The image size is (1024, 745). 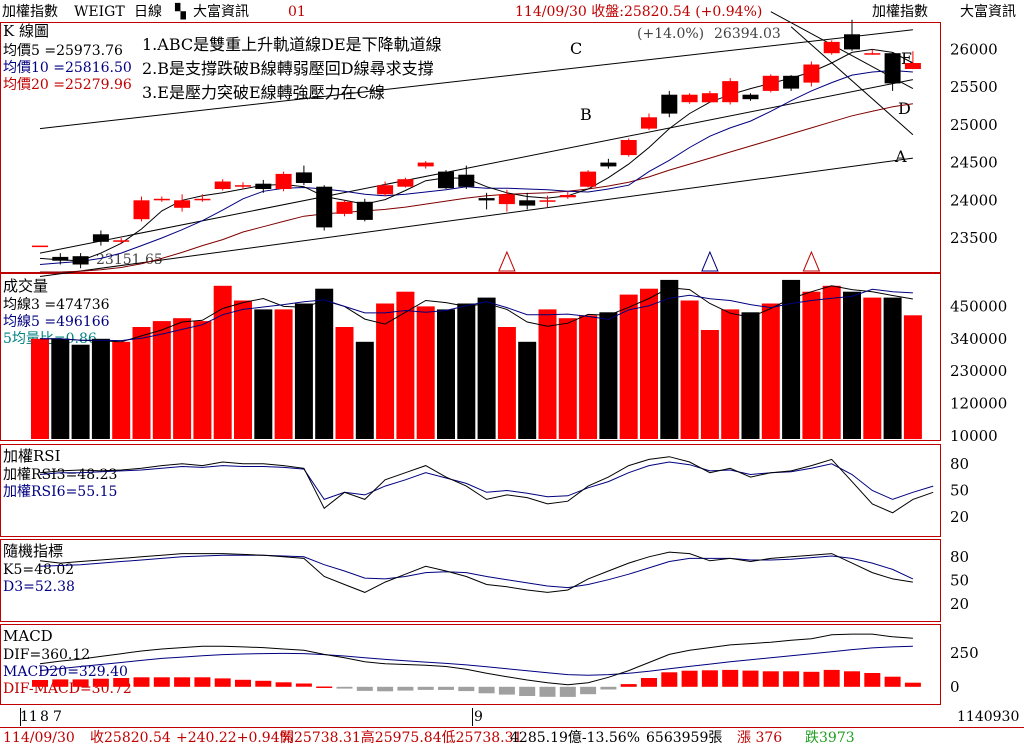 What do you see at coordinates (288, 68) in the screenshot?
I see `note-2: 2.B是支撐跌破B線轉弱壓回D線尋求支撐` at bounding box center [288, 68].